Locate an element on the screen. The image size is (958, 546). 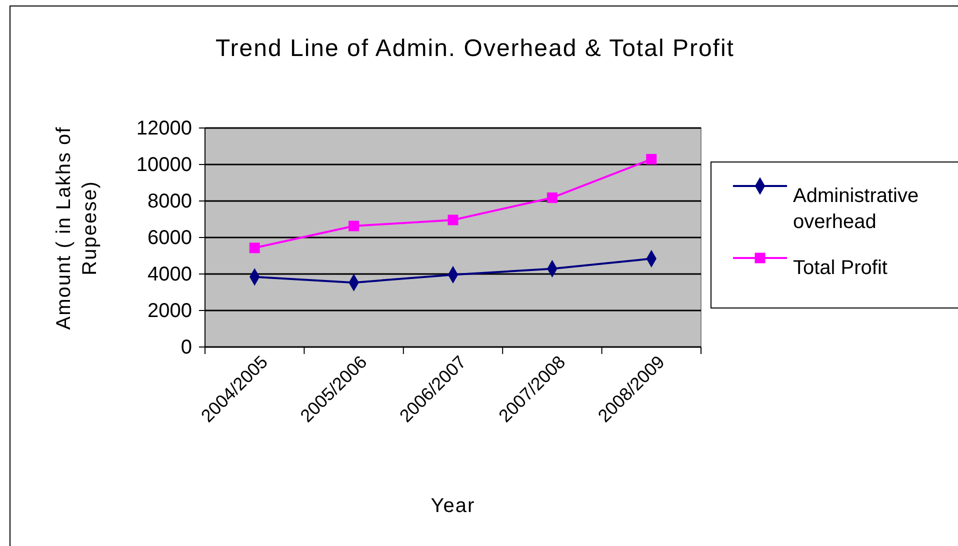
y-tick-label: 8000 is located at coordinates (170, 201).